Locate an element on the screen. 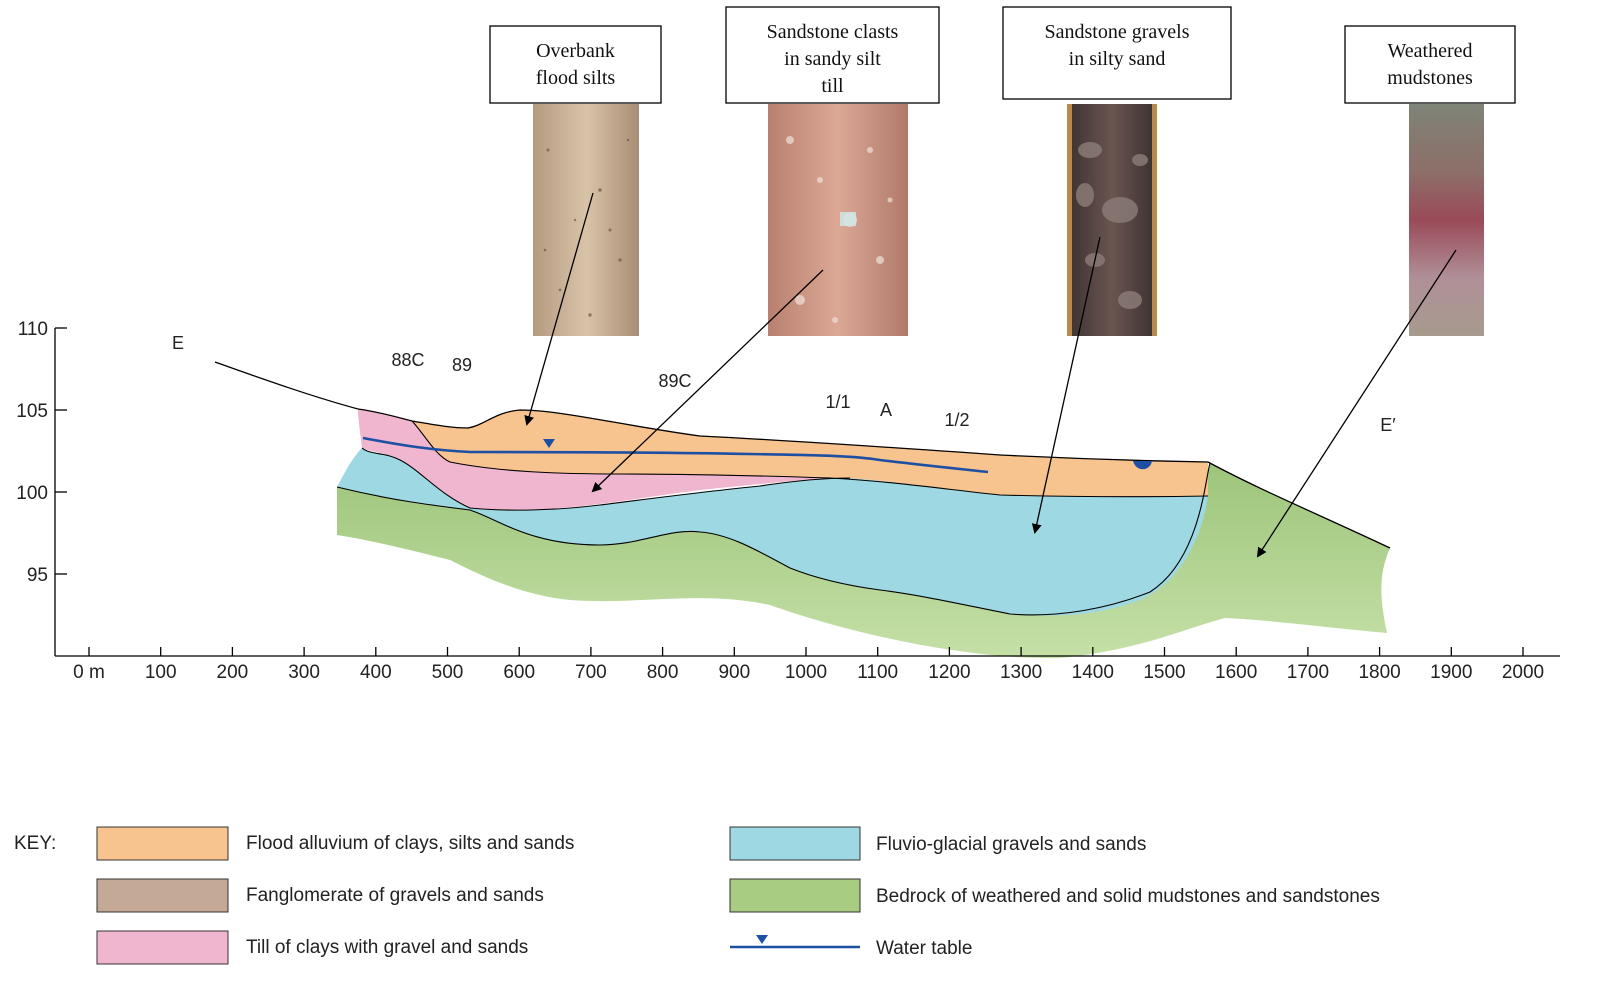 This screenshot has height=982, width=1597. caption-overbank-line1: Overbank is located at coordinates (575, 51).